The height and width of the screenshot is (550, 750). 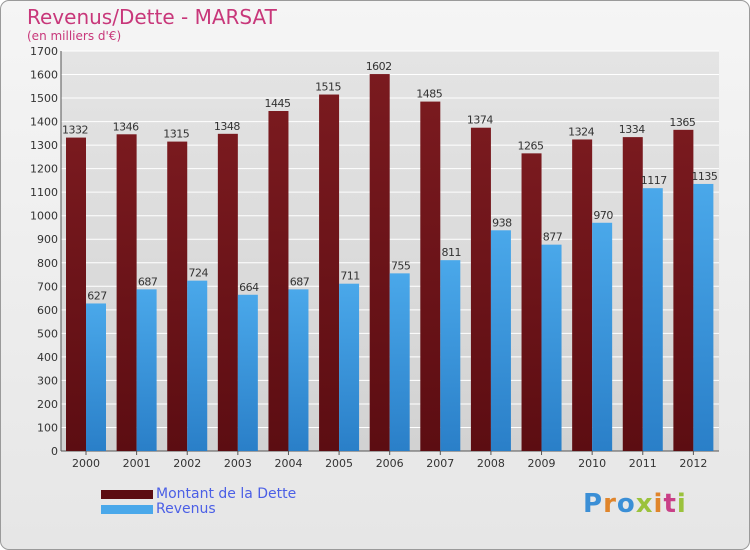 What do you see at coordinates (328, 87) in the screenshot?
I see `data-label-dette: 1515` at bounding box center [328, 87].